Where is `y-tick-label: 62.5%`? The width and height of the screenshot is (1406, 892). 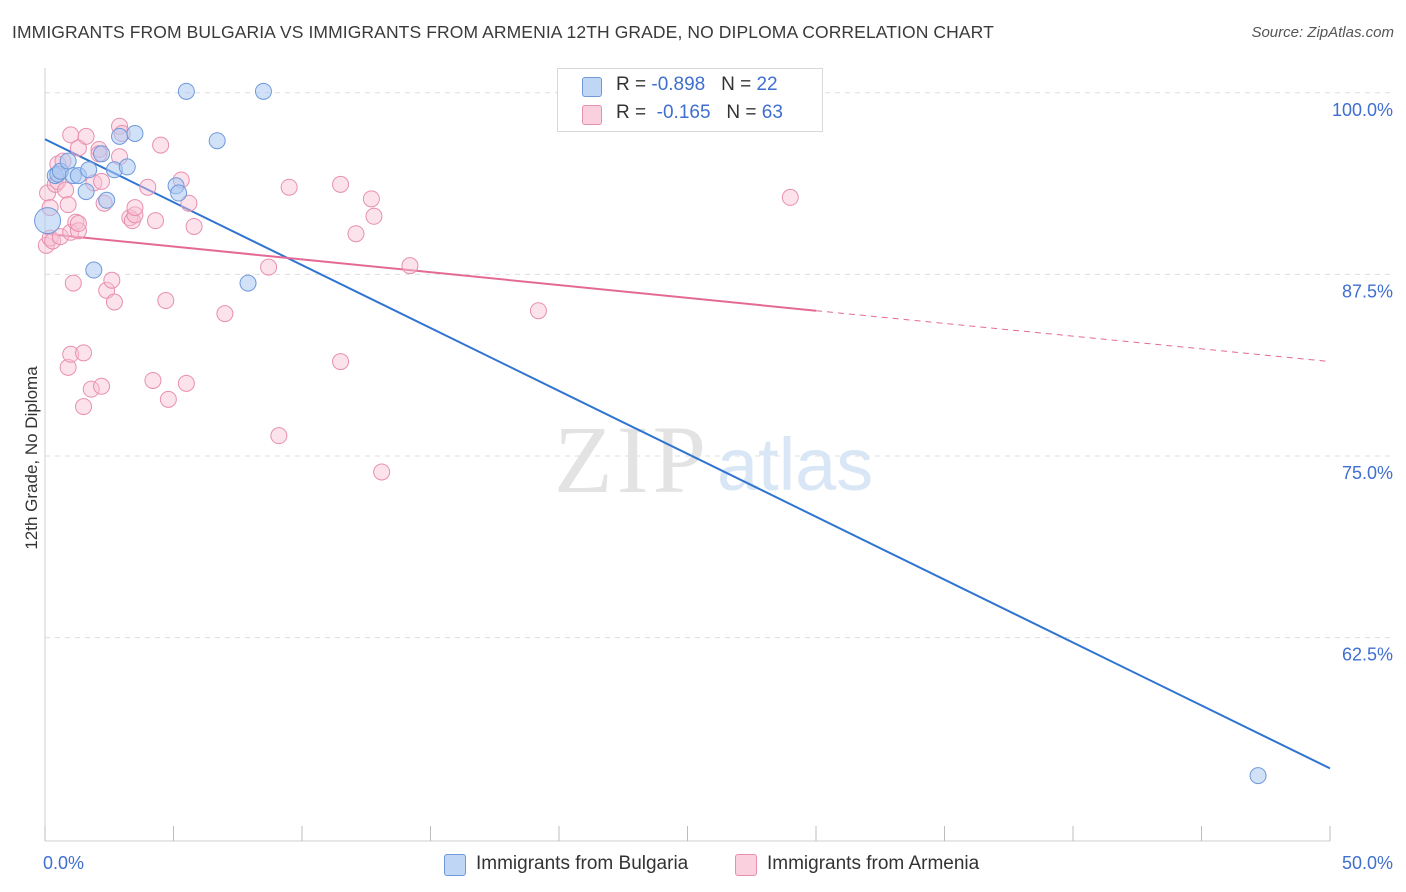 y-tick-label: 62.5% is located at coordinates (1367, 655).